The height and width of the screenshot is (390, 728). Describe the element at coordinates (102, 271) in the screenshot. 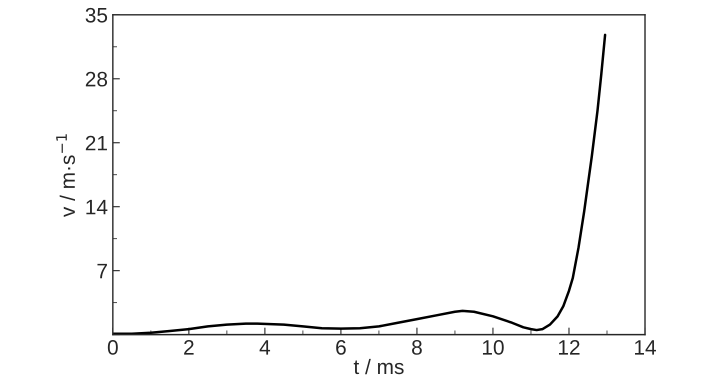

I see `y-tick-label: 7` at that location.